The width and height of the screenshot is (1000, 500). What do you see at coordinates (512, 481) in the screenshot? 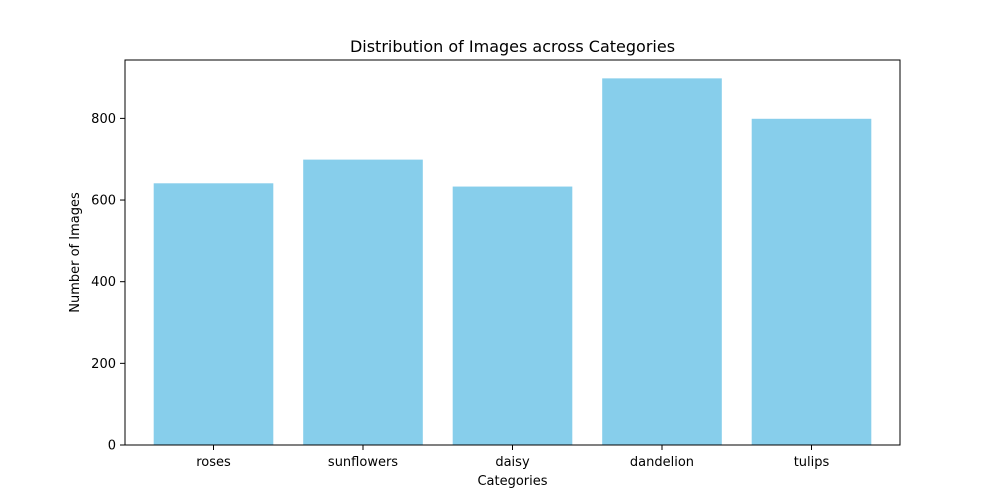
I see `x-axis-label: Categories` at bounding box center [512, 481].